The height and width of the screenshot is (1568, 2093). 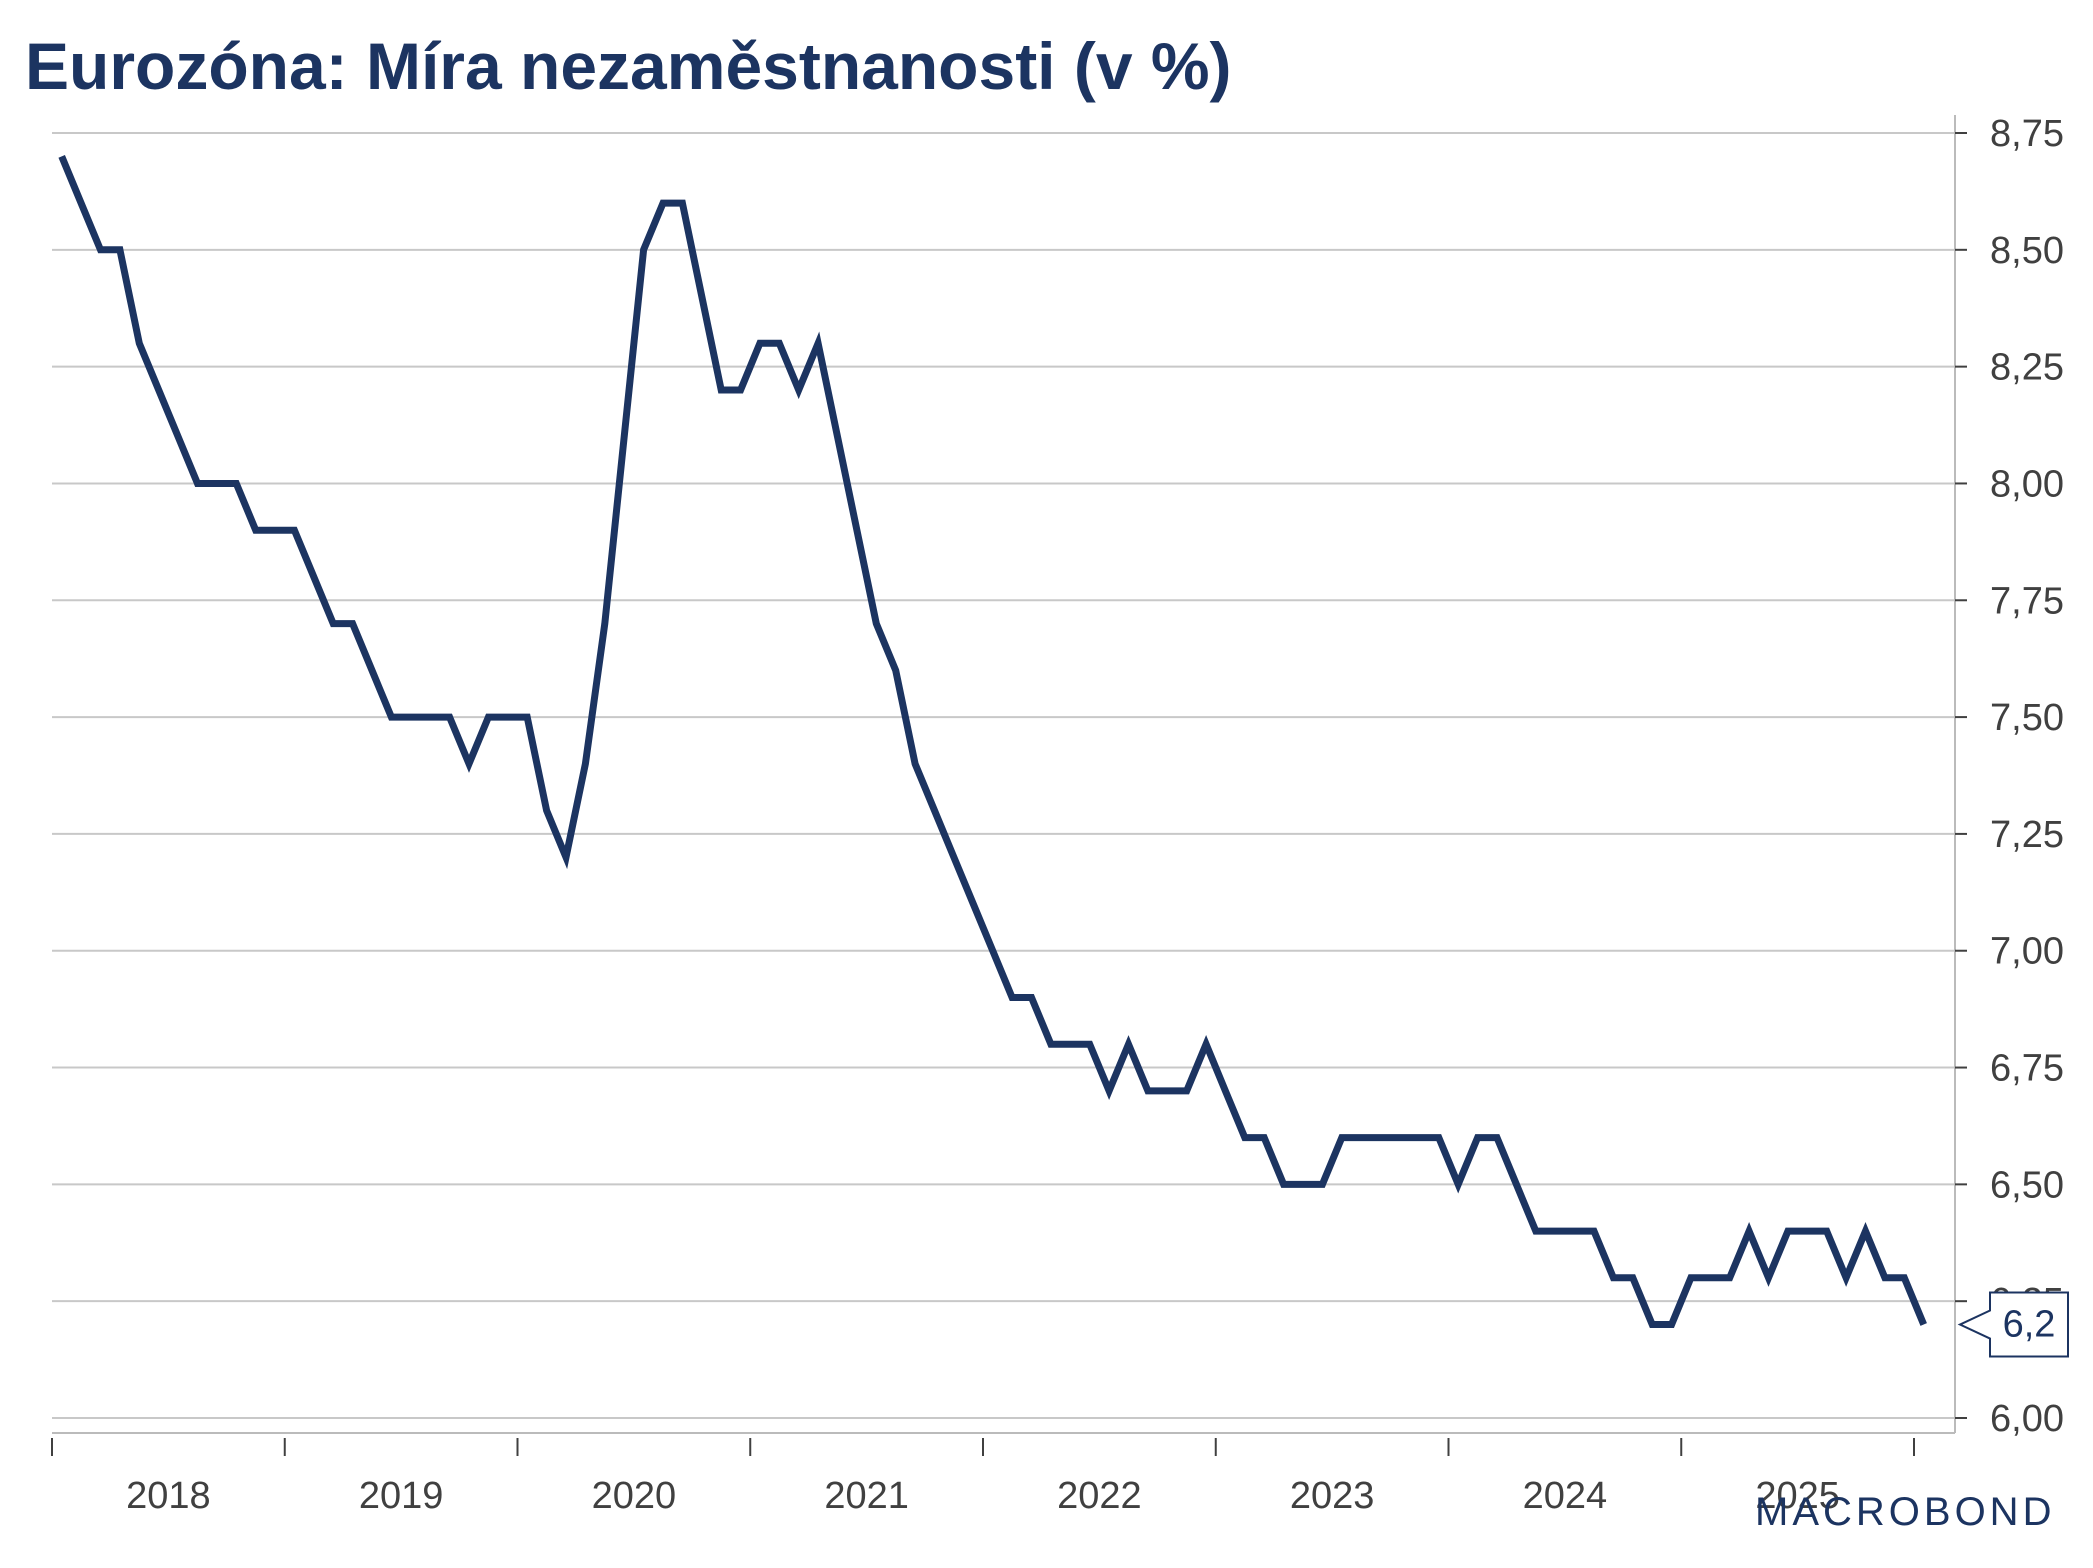 What do you see at coordinates (2027, 251) in the screenshot?
I see `y-tick-label: 8,50` at bounding box center [2027, 251].